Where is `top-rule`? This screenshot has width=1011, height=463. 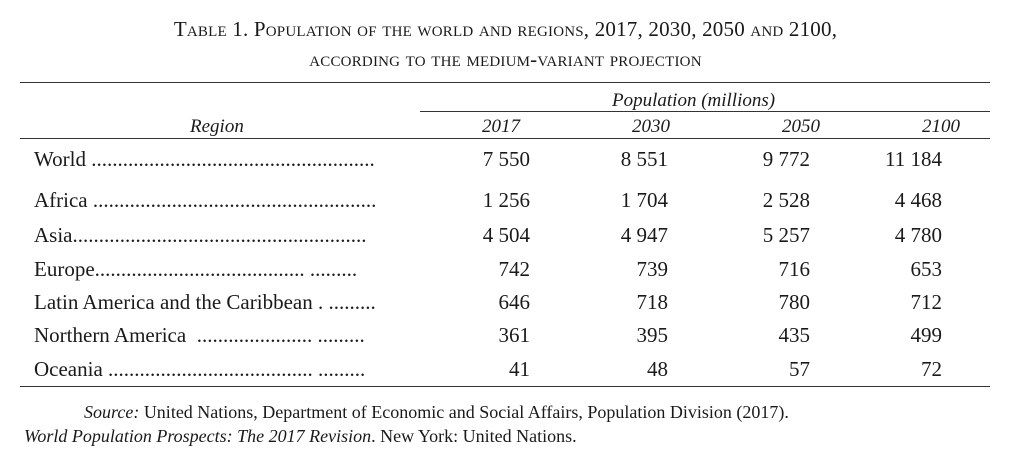 top-rule is located at coordinates (505, 82).